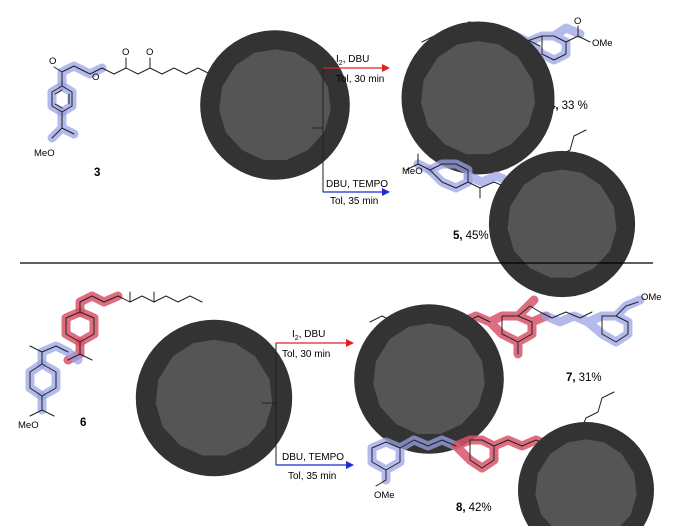 Image resolution: width=673 pixels, height=526 pixels. What do you see at coordinates (354, 201) in the screenshot?
I see `condition-tol-35min-top: Tol, 35 min` at bounding box center [354, 201].